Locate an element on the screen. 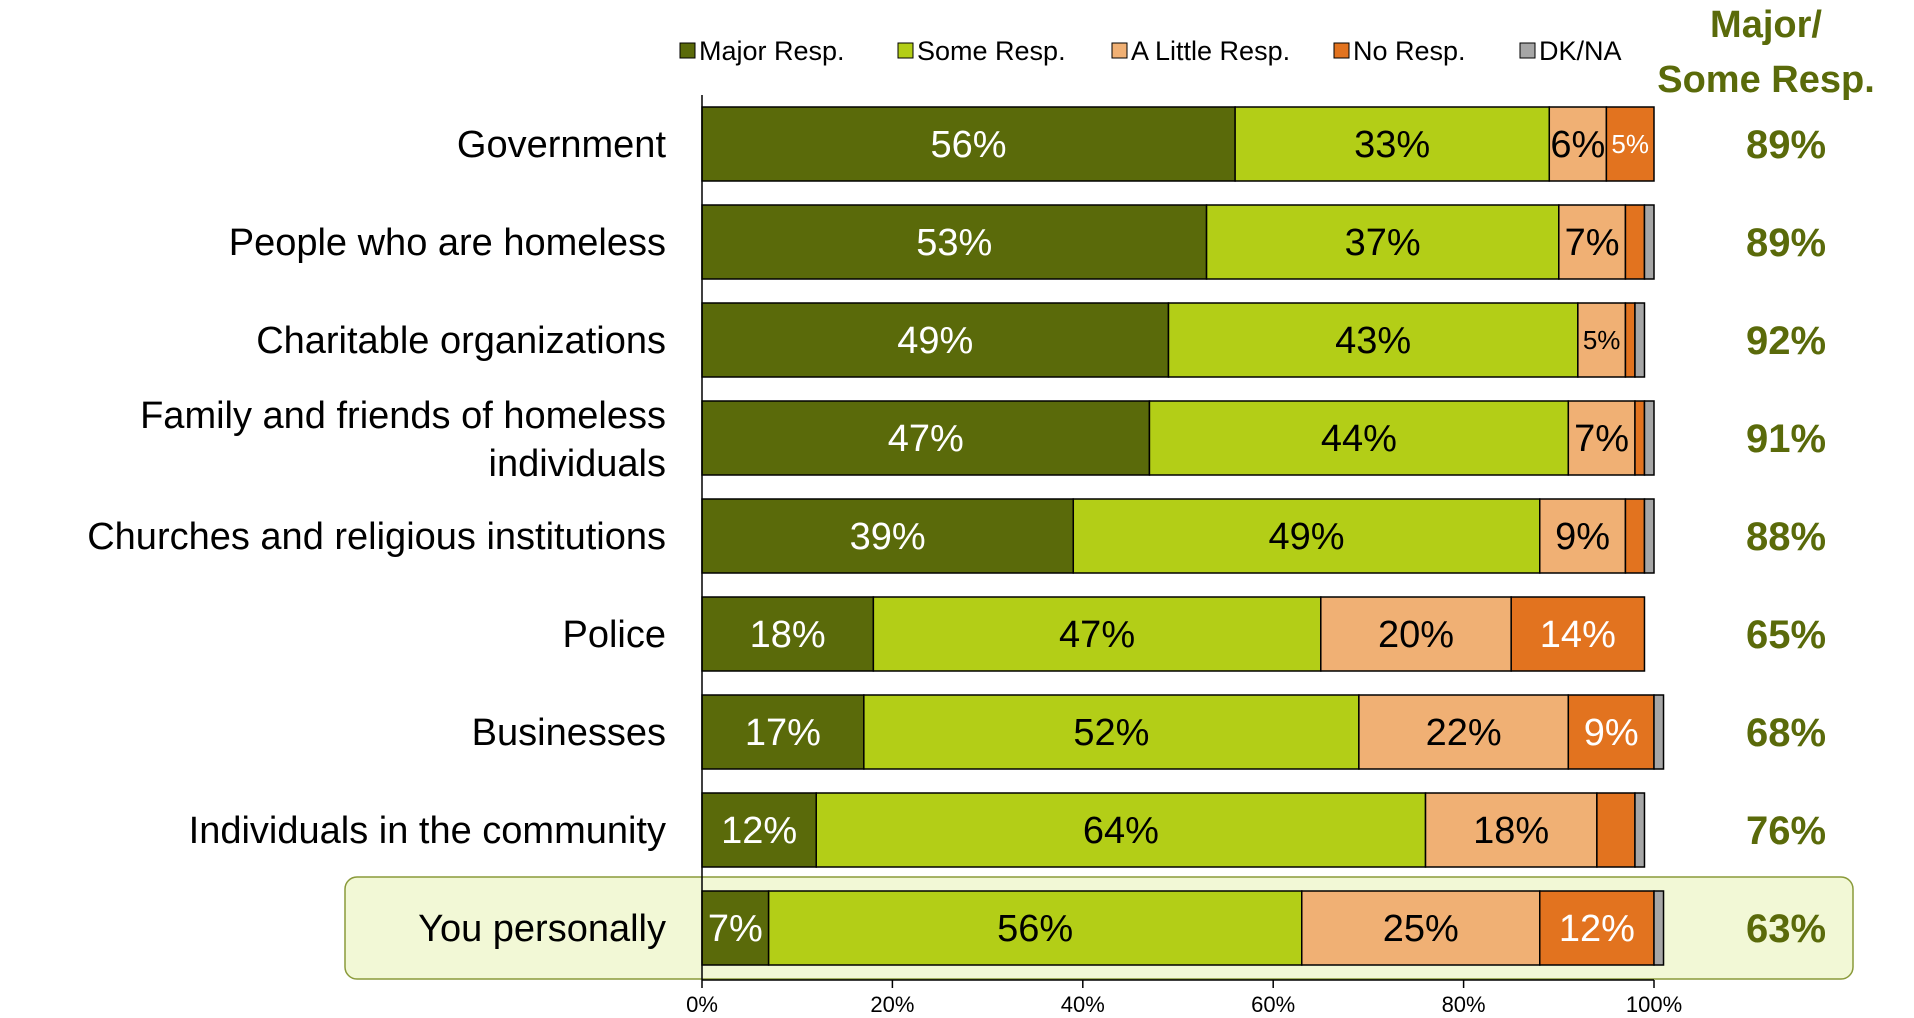 This screenshot has height=1018, width=1914. data-label: 37% is located at coordinates (1383, 243).